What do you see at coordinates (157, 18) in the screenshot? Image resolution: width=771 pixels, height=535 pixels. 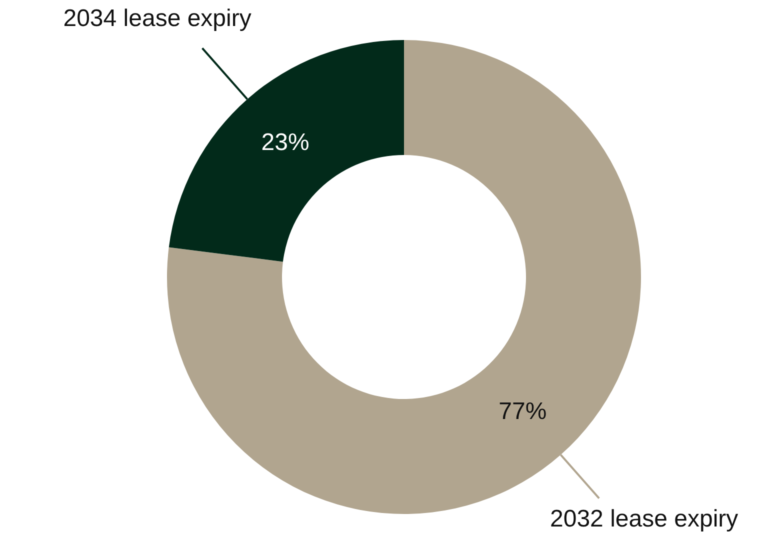 I see `slice-label: 2034 lease expiry` at bounding box center [157, 18].